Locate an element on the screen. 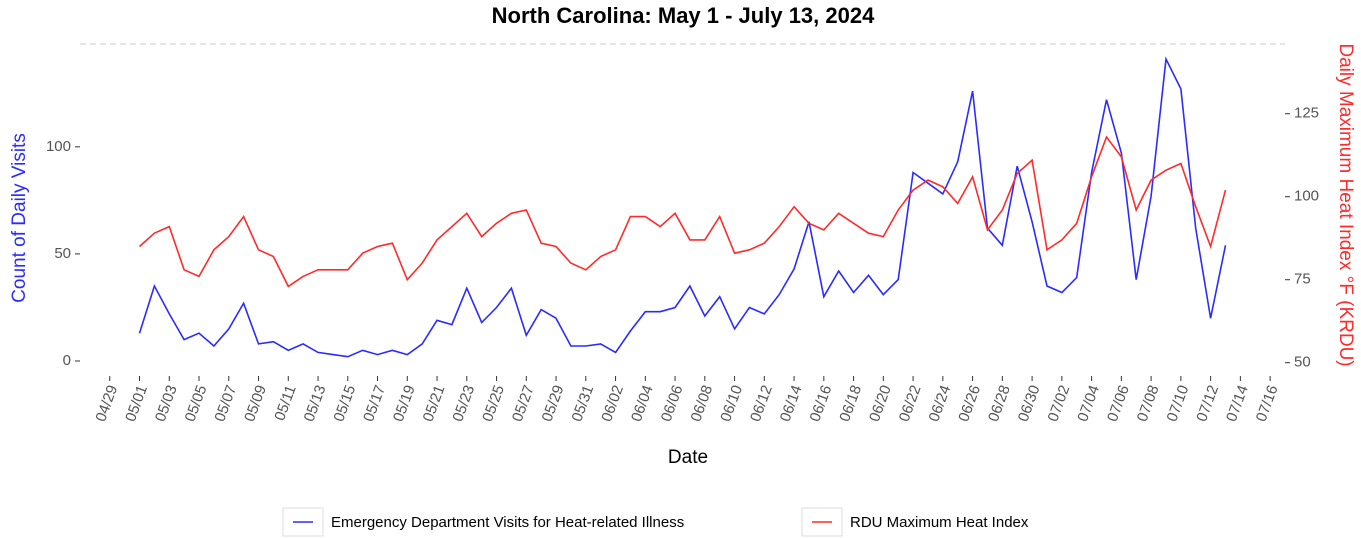 The height and width of the screenshot is (538, 1361). x-tick-label: 05/31 is located at coordinates (582, 403).